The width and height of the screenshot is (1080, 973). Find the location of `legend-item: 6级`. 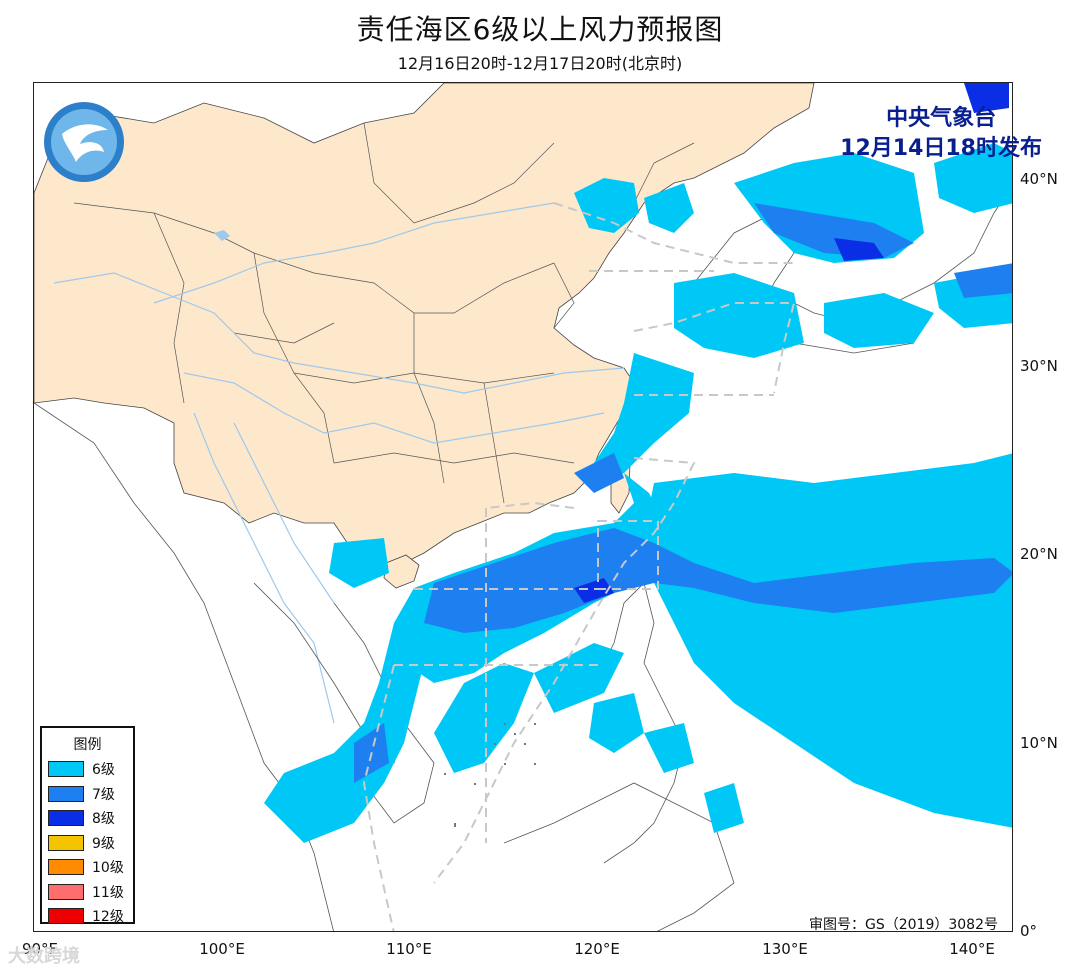

legend-item: 6级 is located at coordinates (87, 769).